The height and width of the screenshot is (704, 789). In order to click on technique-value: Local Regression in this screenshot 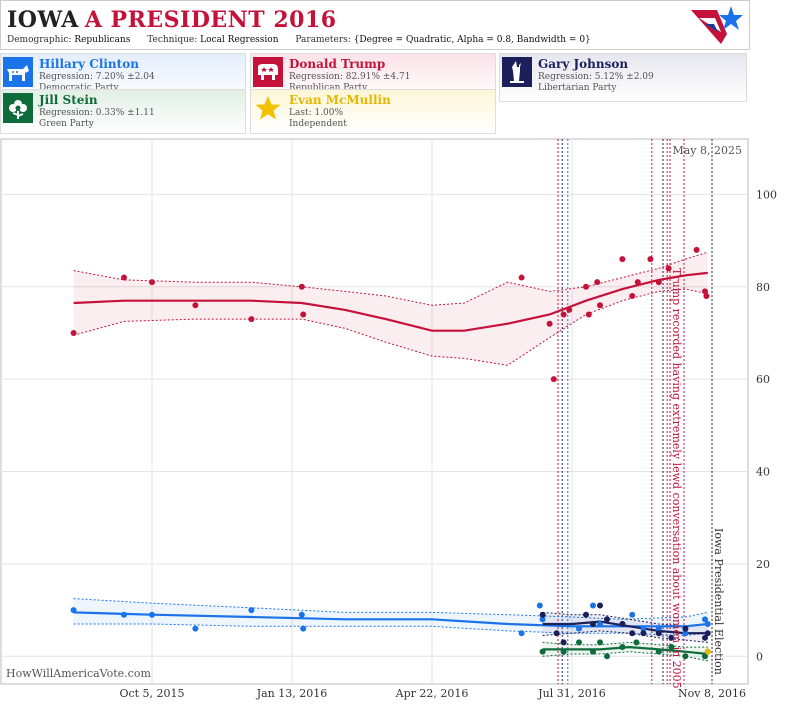, I will do `click(239, 40)`.